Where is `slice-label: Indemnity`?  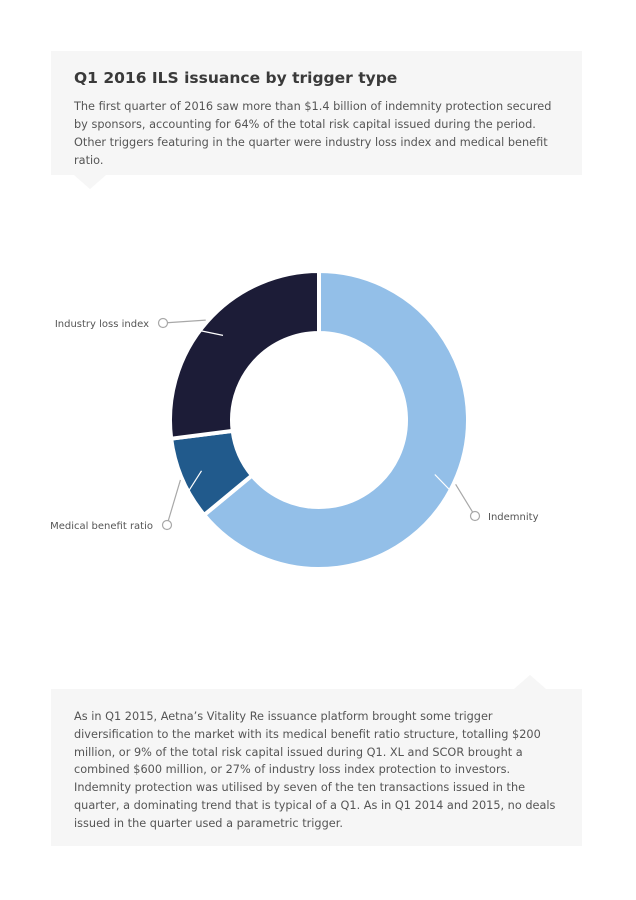 slice-label: Indemnity is located at coordinates (513, 517).